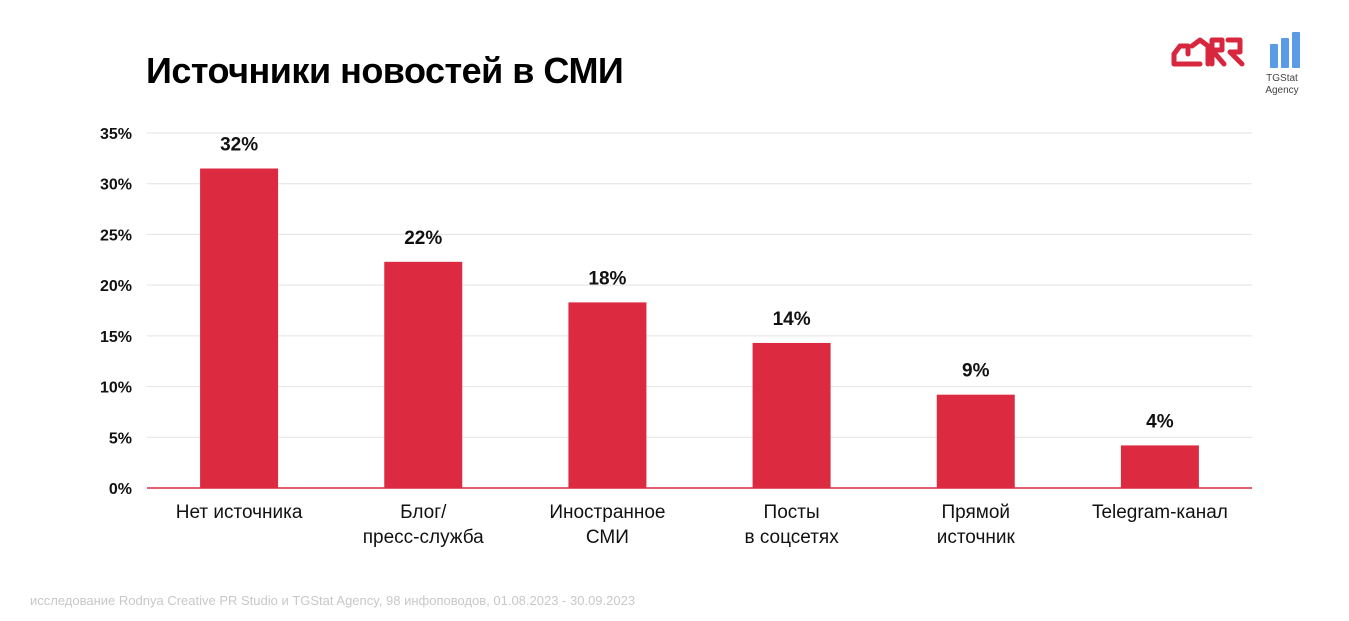 Image resolution: width=1349 pixels, height=621 pixels. What do you see at coordinates (792, 512) in the screenshot?
I see `x-tick-label: Посты` at bounding box center [792, 512].